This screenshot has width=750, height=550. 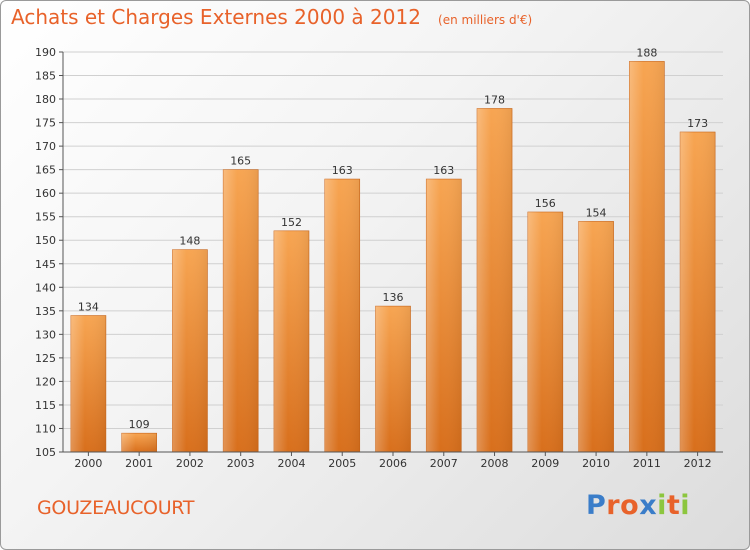 What do you see at coordinates (45, 170) in the screenshot?
I see `y-tick-label: 165` at bounding box center [45, 170].